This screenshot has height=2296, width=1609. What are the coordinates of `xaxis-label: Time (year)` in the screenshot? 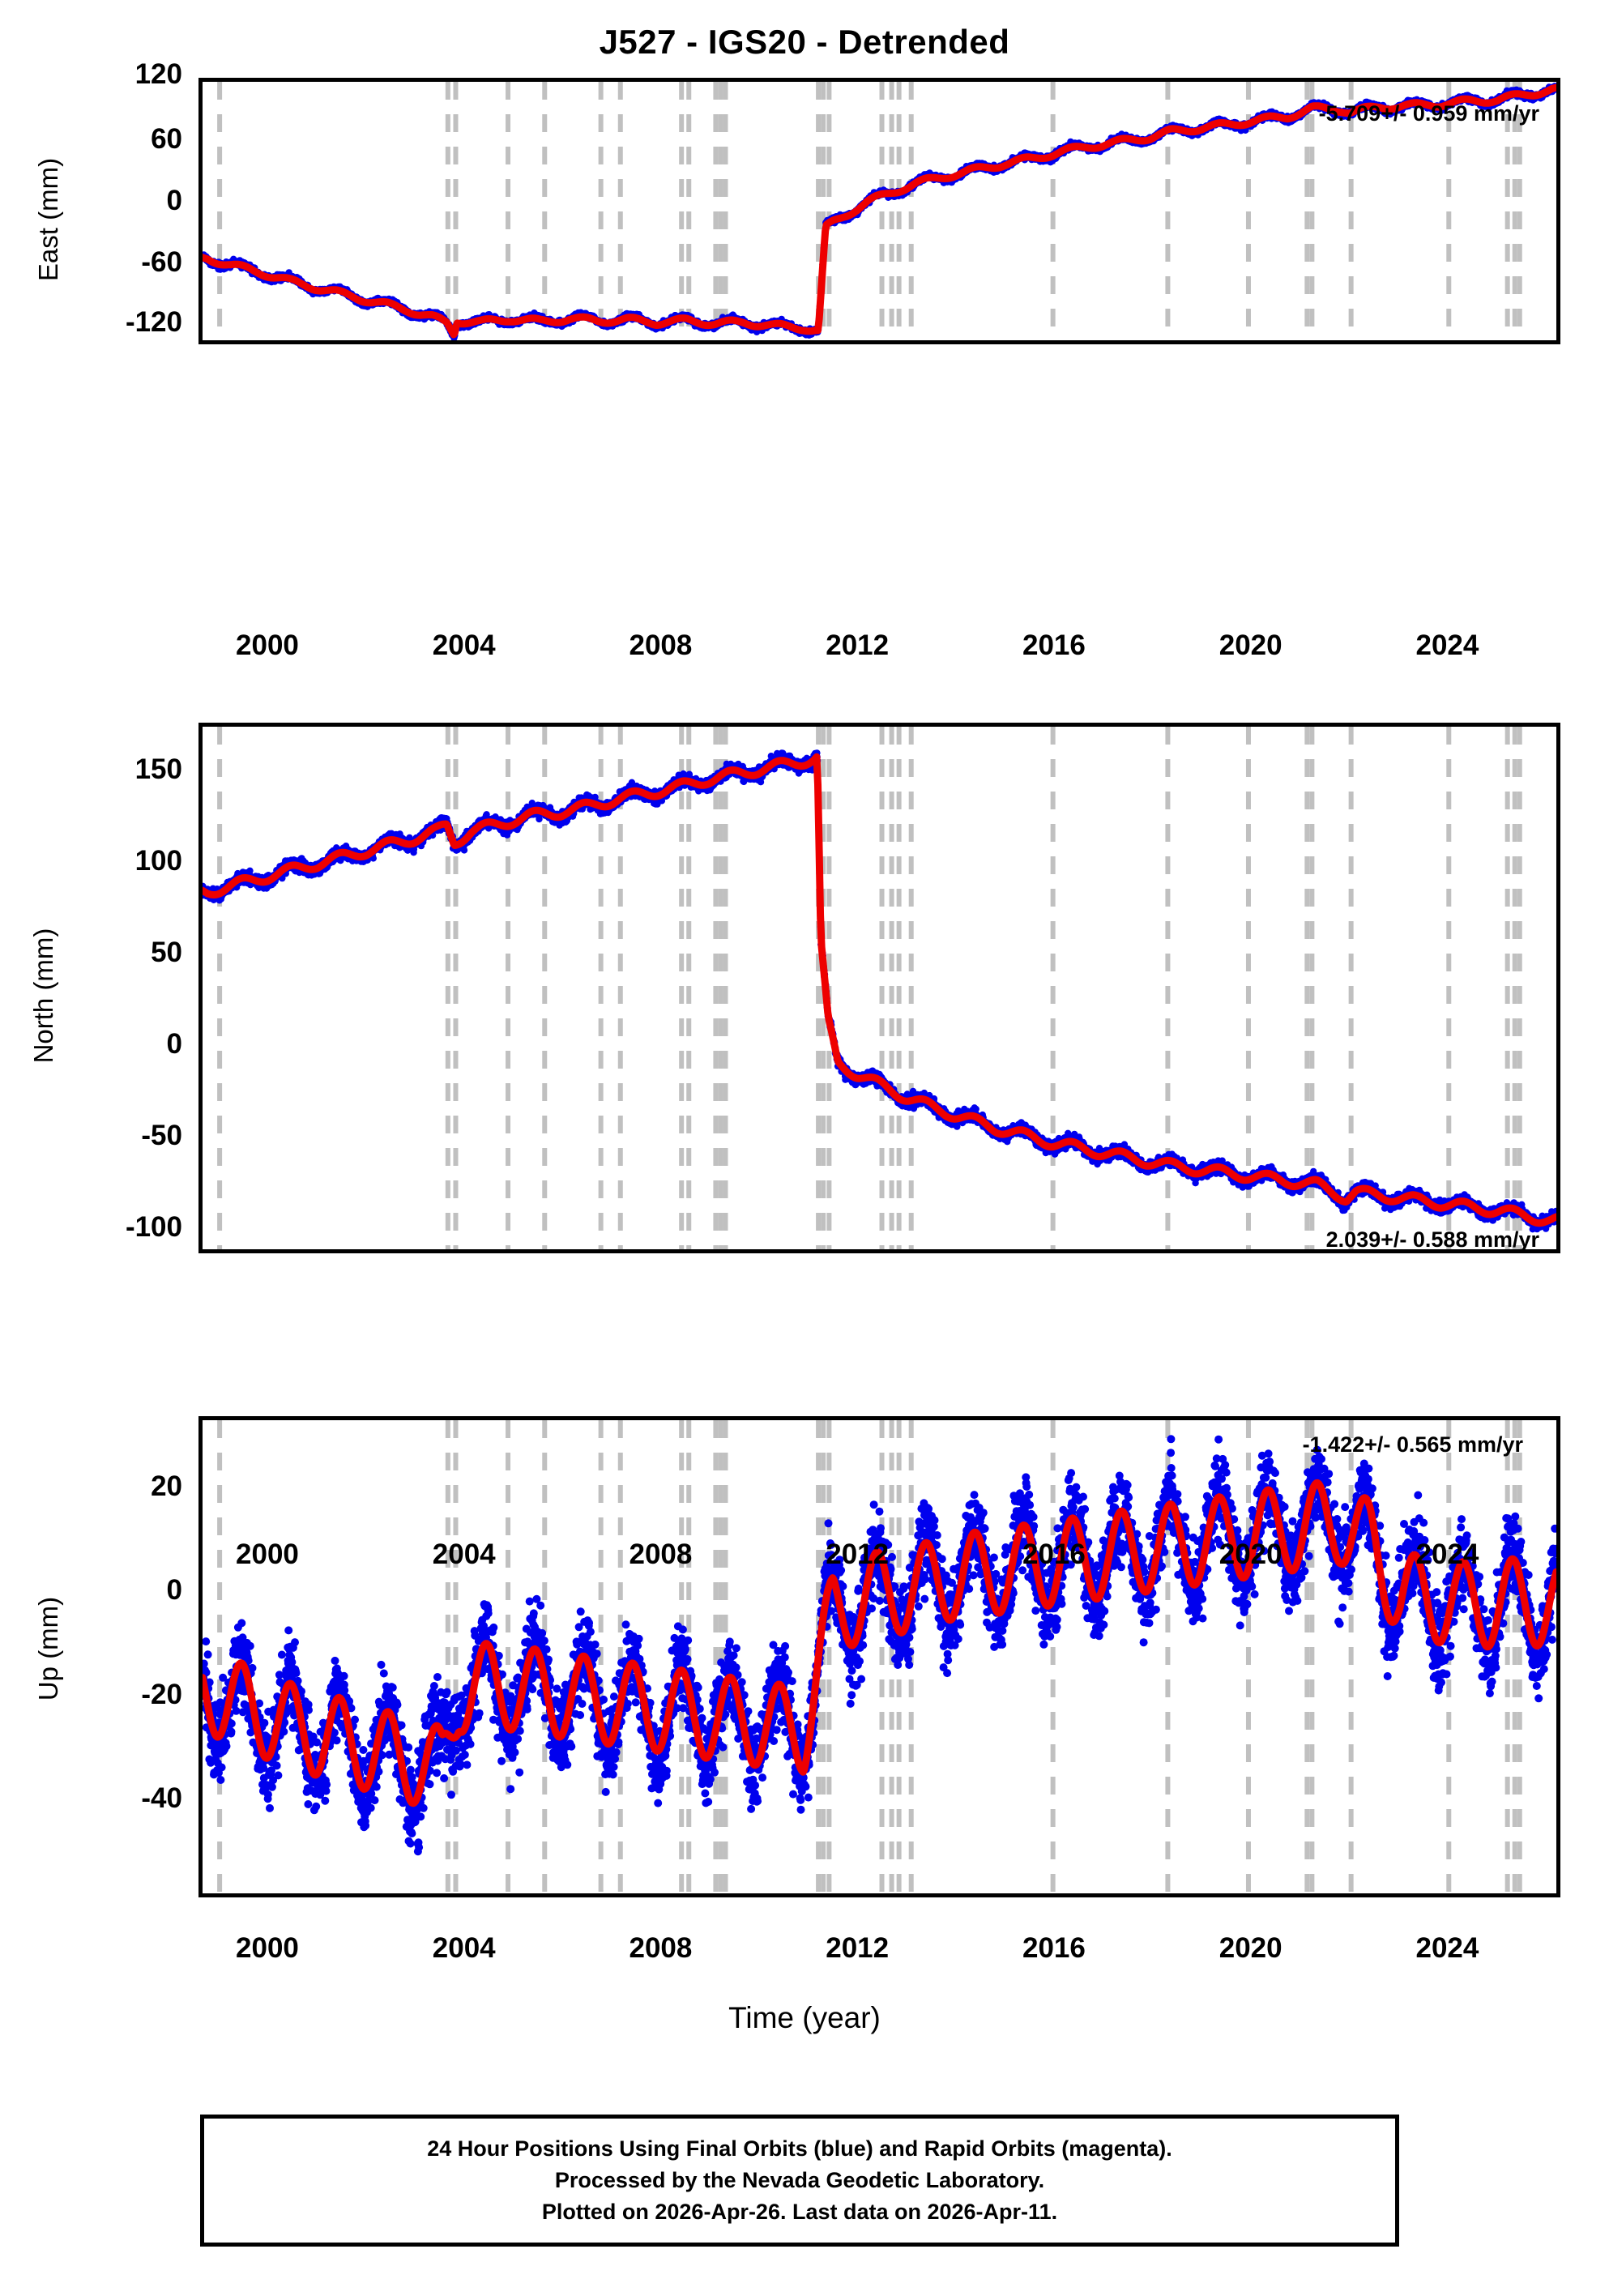 It's located at (804, 2018).